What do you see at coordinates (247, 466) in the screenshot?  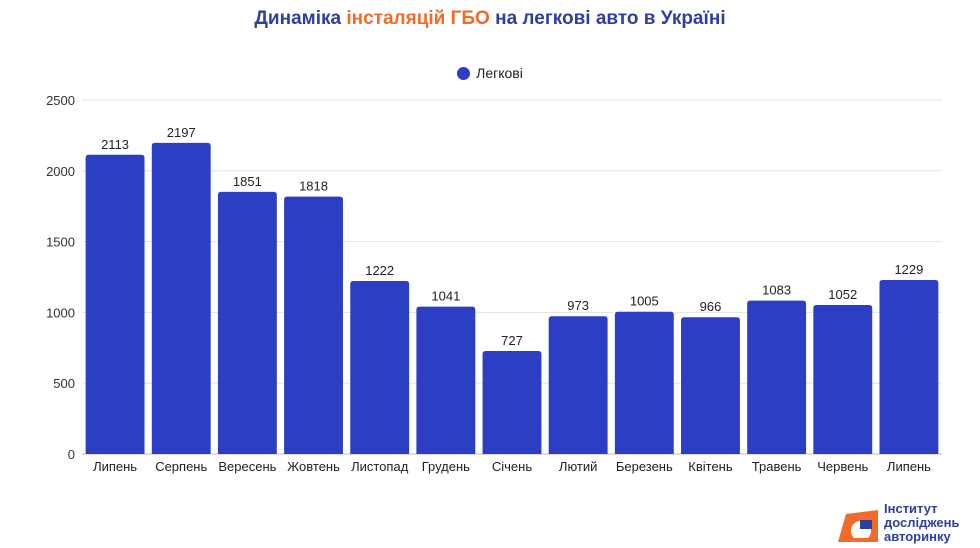 I see `x-tick-label: Вересень` at bounding box center [247, 466].